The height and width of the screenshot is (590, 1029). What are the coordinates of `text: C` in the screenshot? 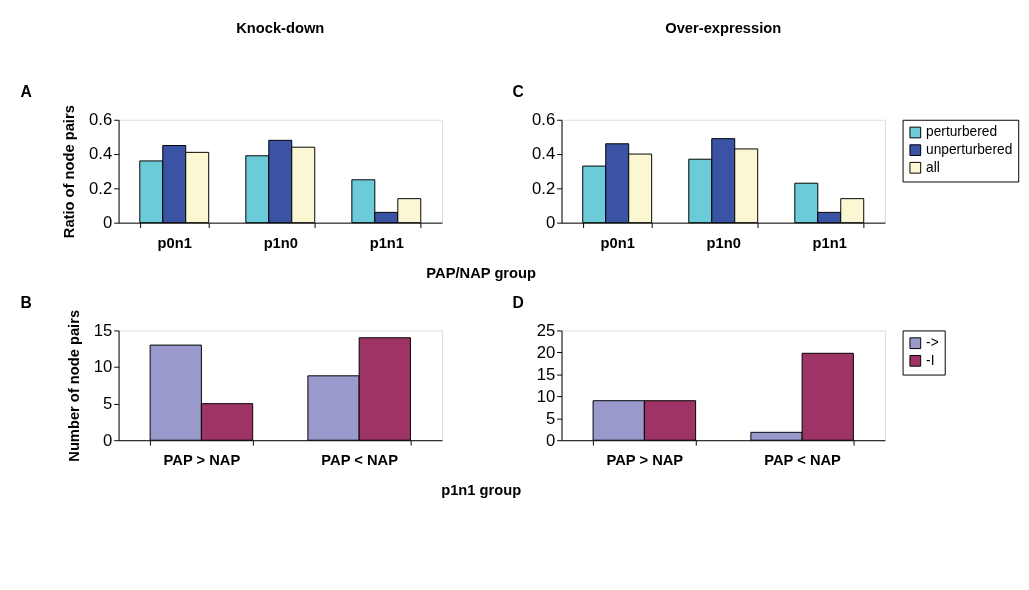 It's located at (518, 92).